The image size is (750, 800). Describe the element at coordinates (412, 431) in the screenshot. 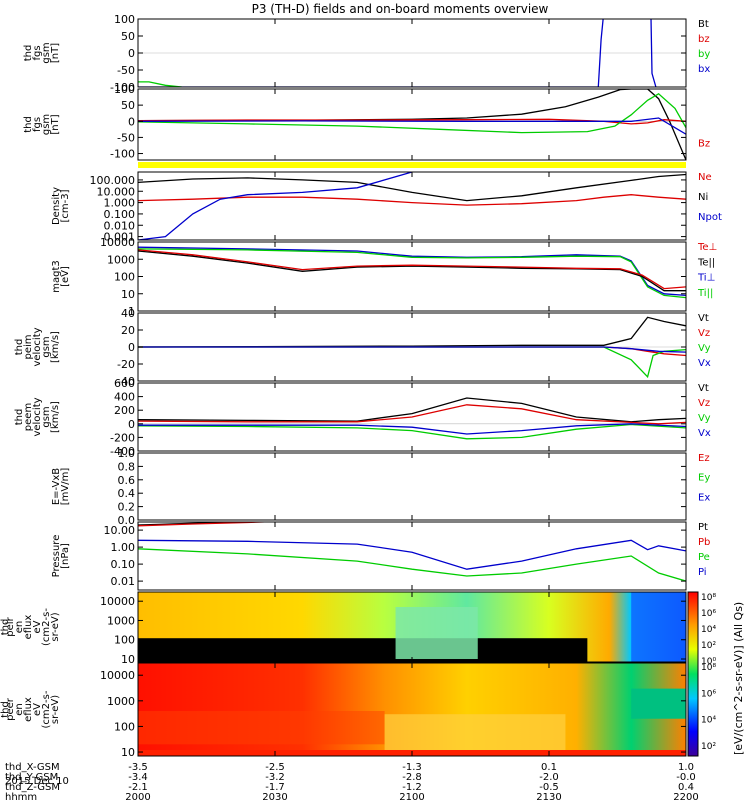

I see `series-vel_e-Vy` at that location.